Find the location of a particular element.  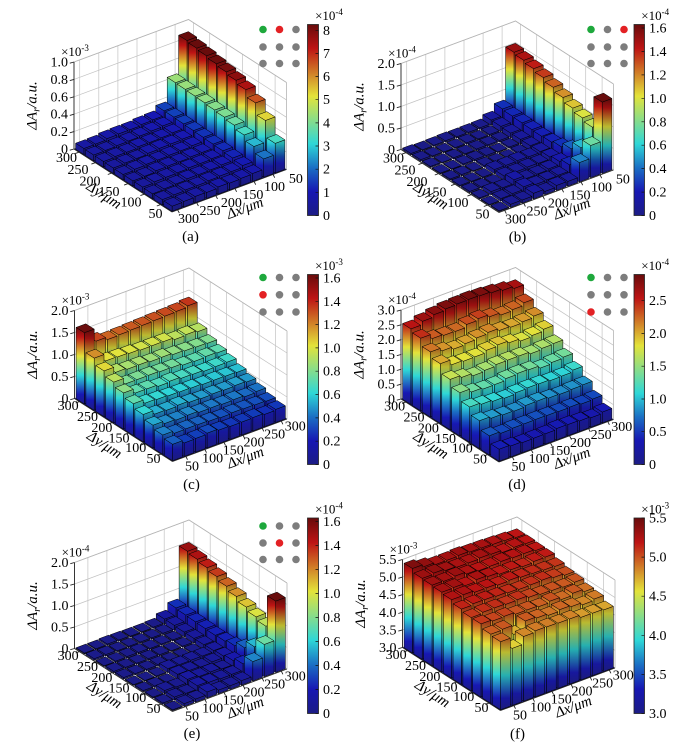

svg-text: 1.5 is located at coordinates (387, 355).